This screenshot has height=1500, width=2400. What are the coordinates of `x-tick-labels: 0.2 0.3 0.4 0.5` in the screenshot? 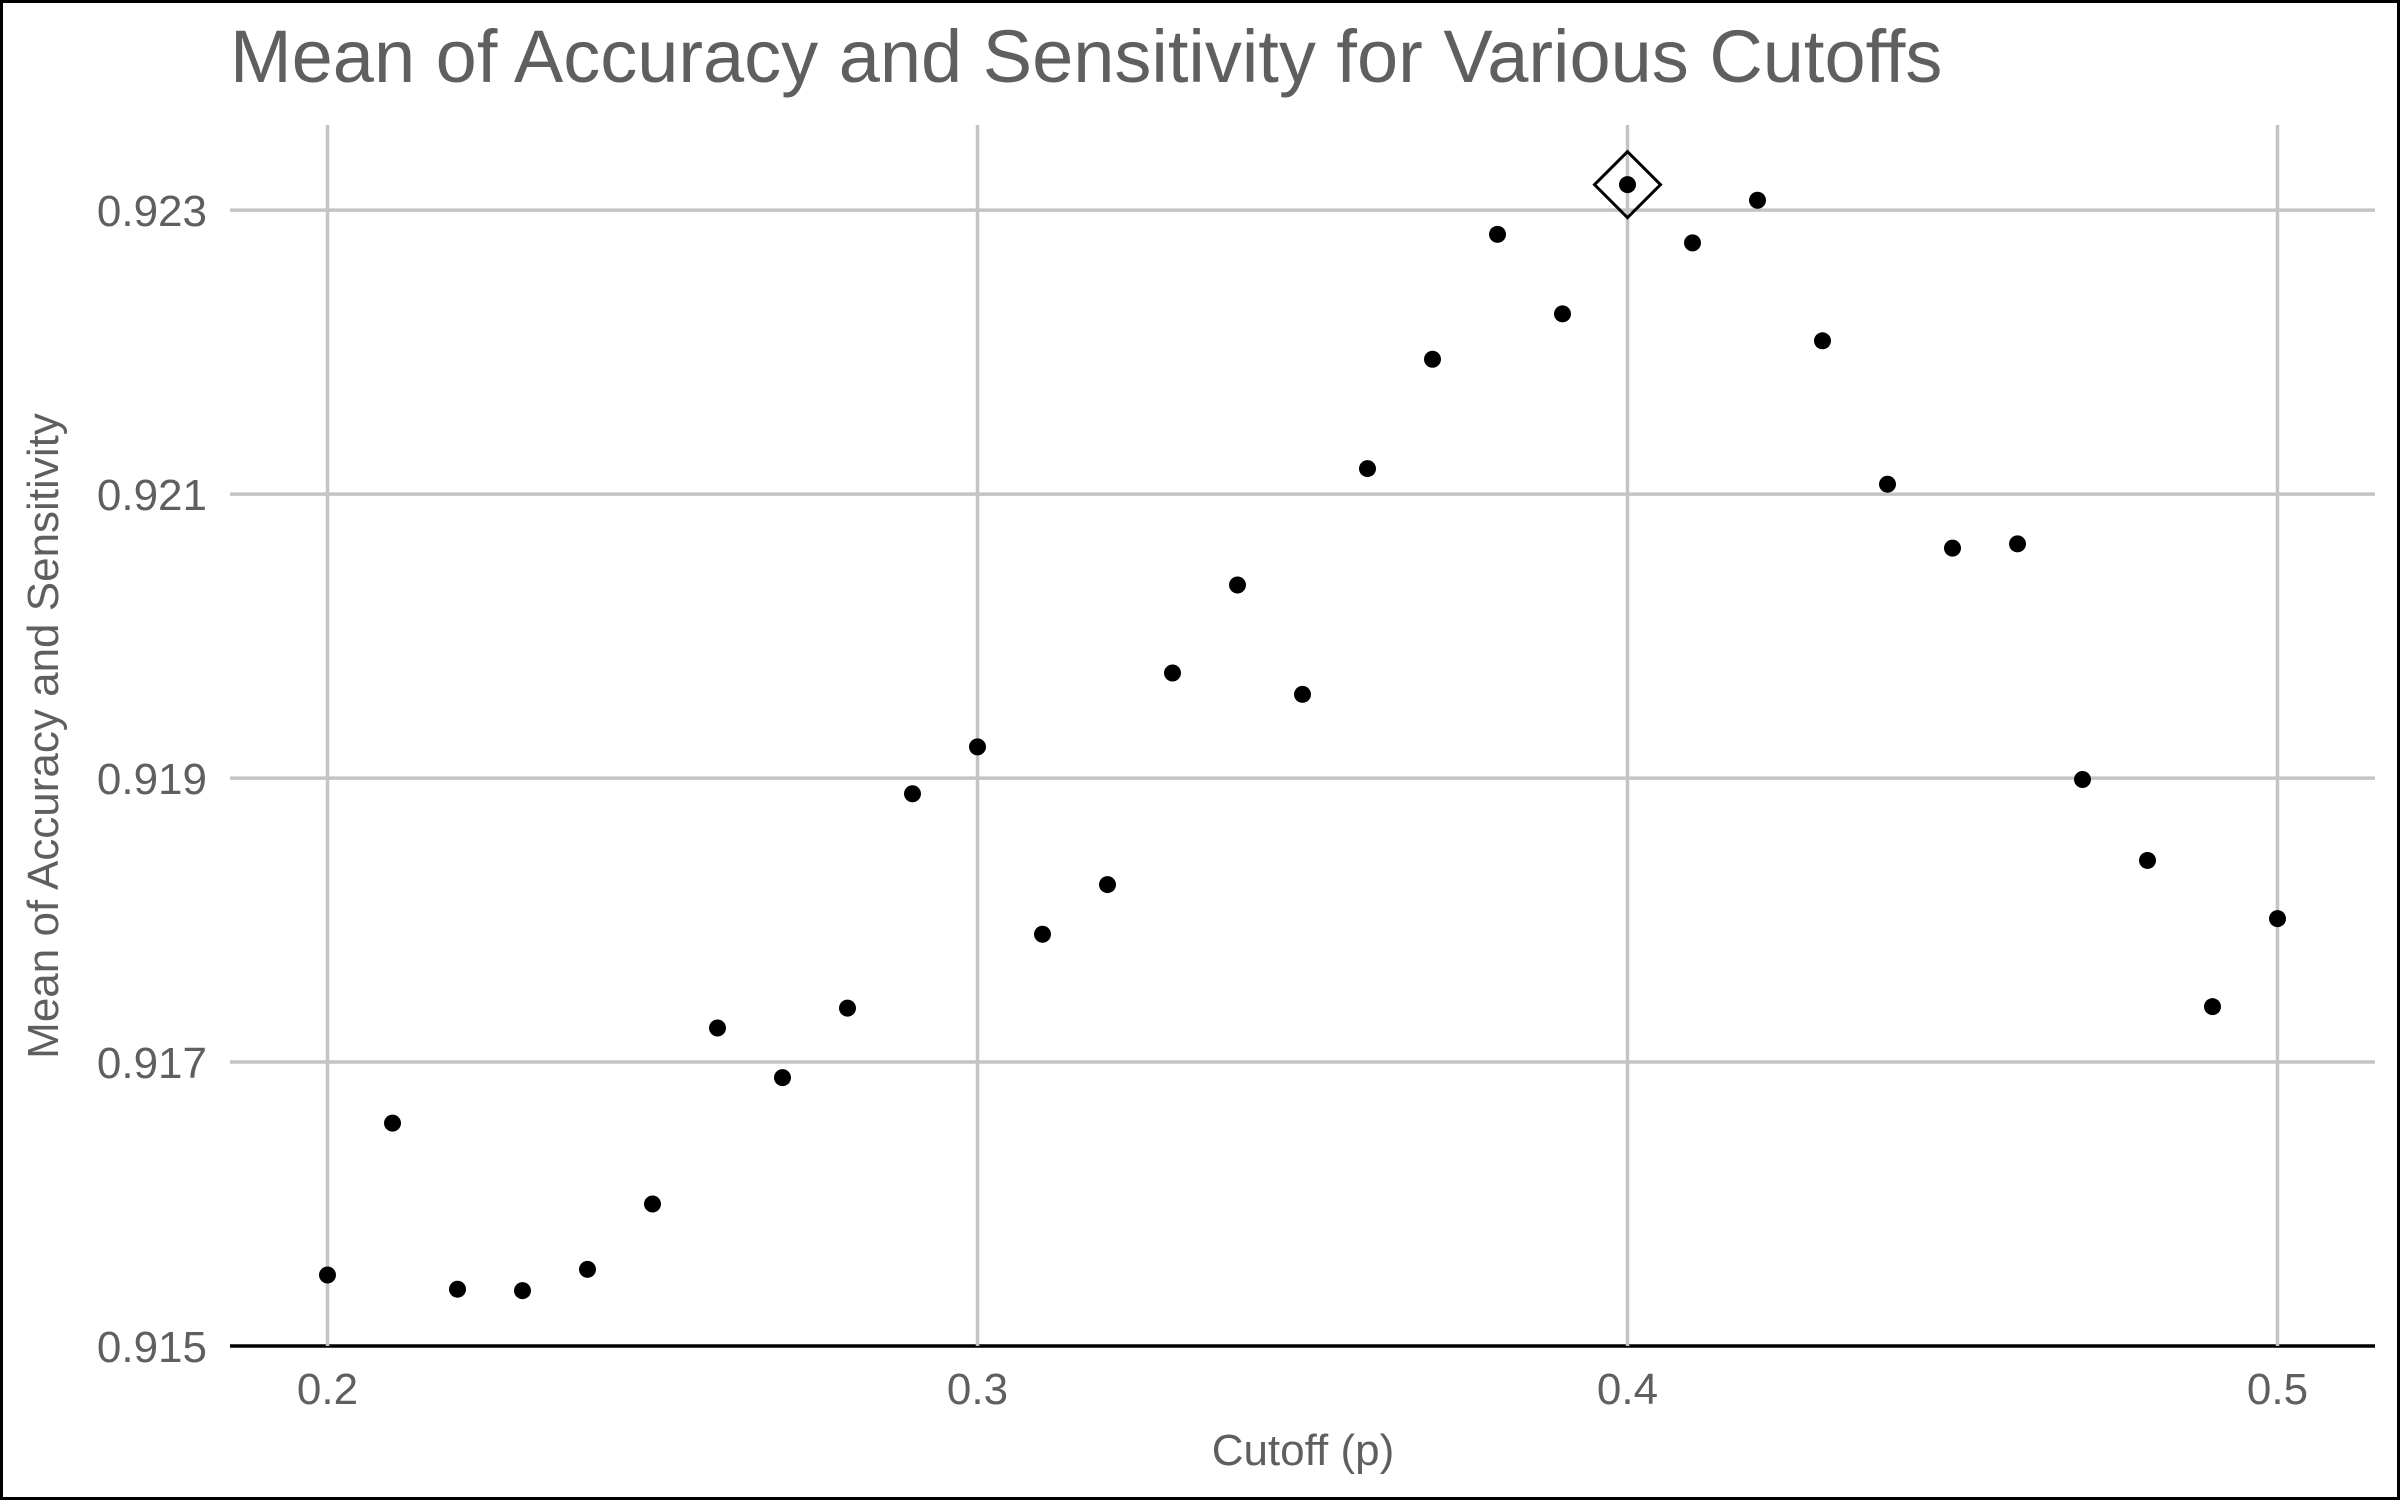 It's located at (1302, 1389).